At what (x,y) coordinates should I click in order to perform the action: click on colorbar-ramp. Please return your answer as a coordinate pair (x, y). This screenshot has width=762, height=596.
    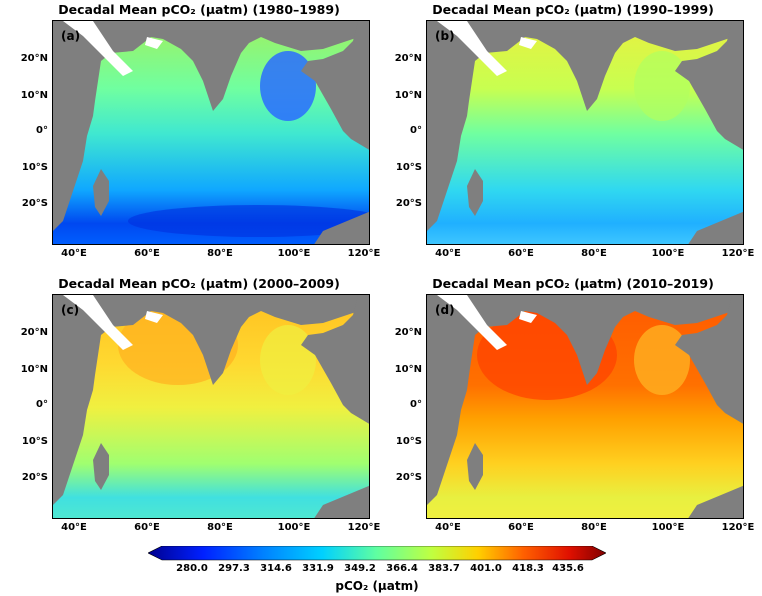
    Looking at the image, I should click on (377, 553).